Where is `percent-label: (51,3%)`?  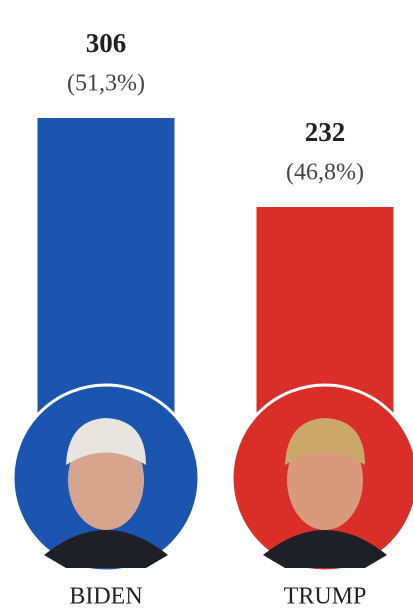 percent-label: (51,3%) is located at coordinates (106, 84).